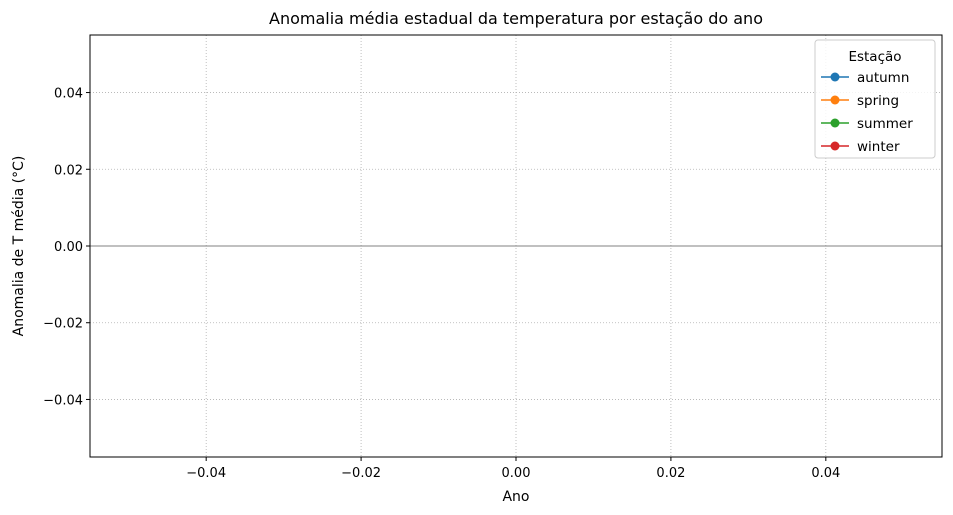 Image resolution: width=953 pixels, height=515 pixels. Describe the element at coordinates (670, 473) in the screenshot. I see `x-tick-label: 0.02` at that location.